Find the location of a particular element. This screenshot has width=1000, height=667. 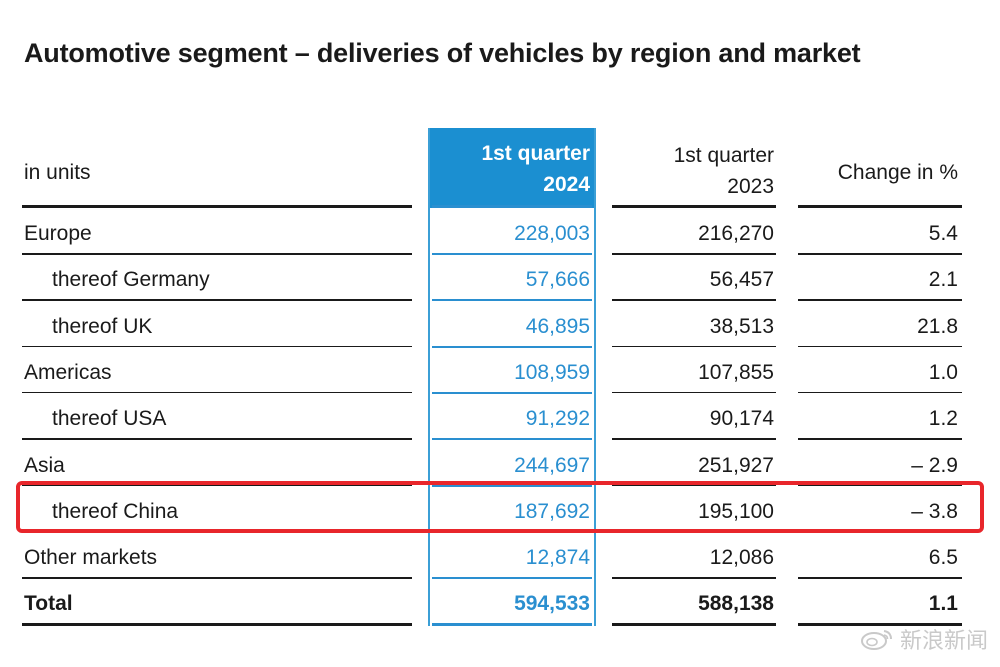

cell-q1-2023: 195,100 is located at coordinates (736, 511).